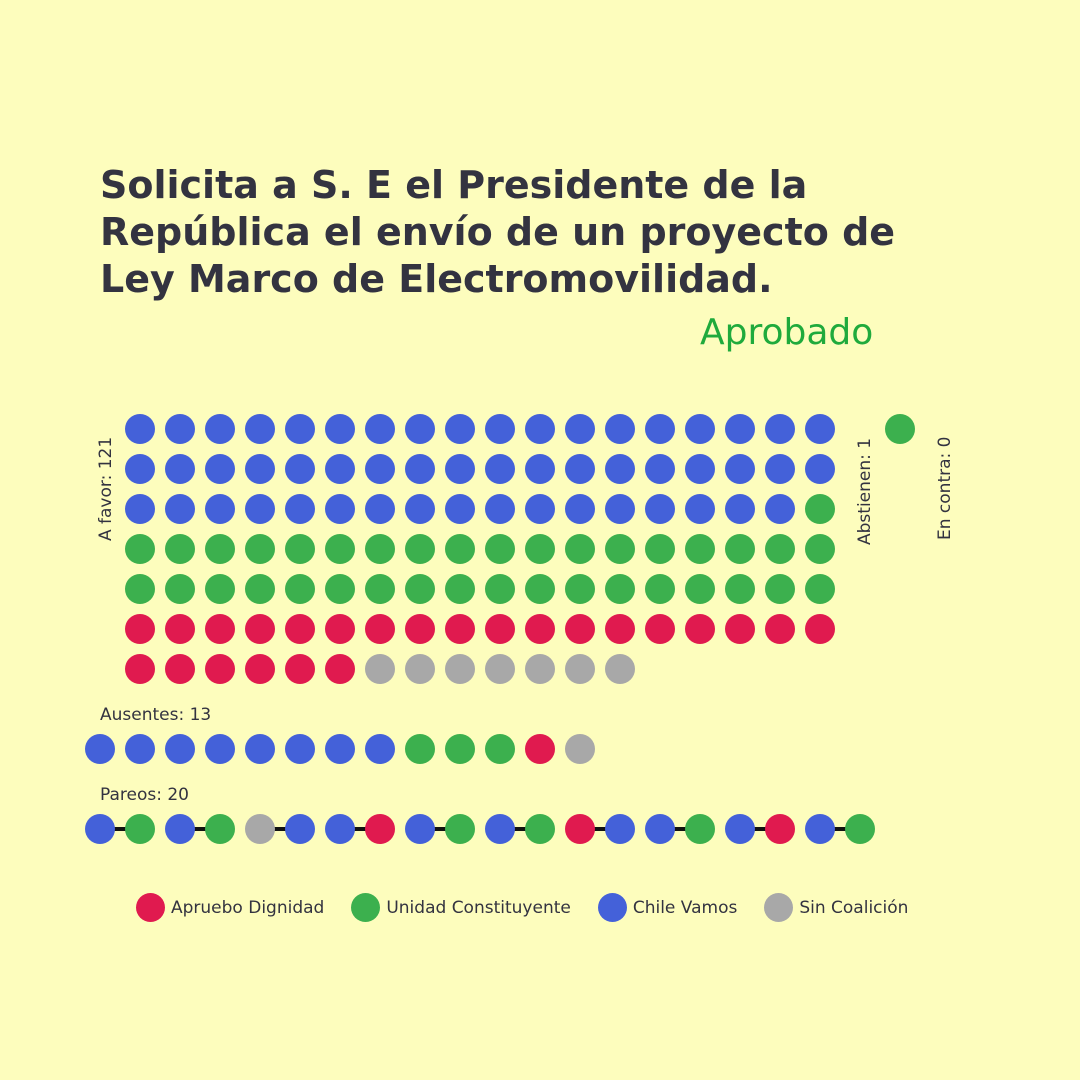 This screenshot has height=1080, width=1080. What do you see at coordinates (667, 907) in the screenshot?
I see `legend-item-chile-vamos: Chile Vamos` at bounding box center [667, 907].